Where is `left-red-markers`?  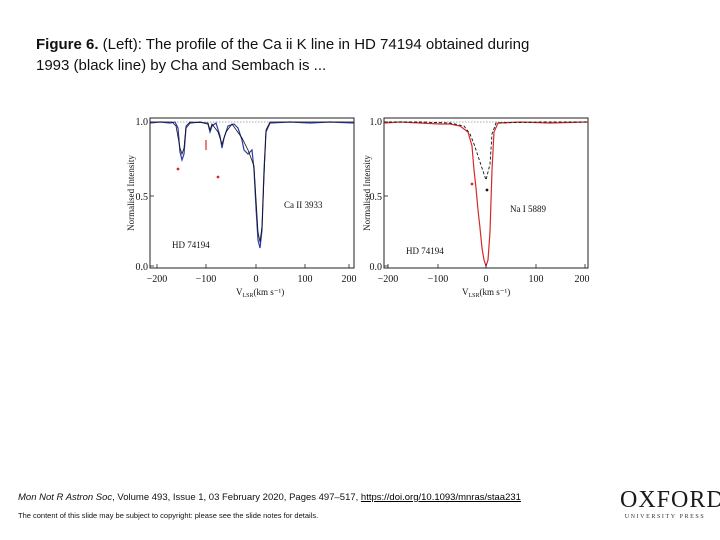
left-red-markers is located at coordinates (198, 159).